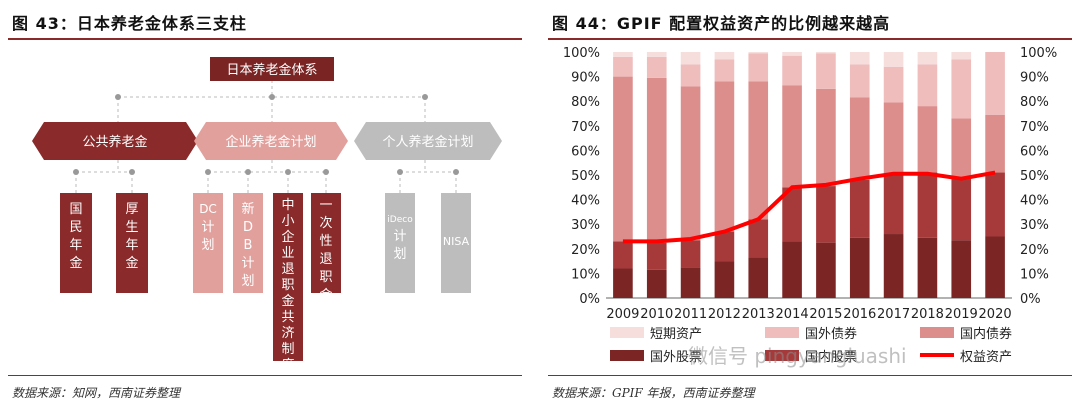  Describe the element at coordinates (287, 205) in the screenshot. I see `leaf-box-label: 中` at that location.